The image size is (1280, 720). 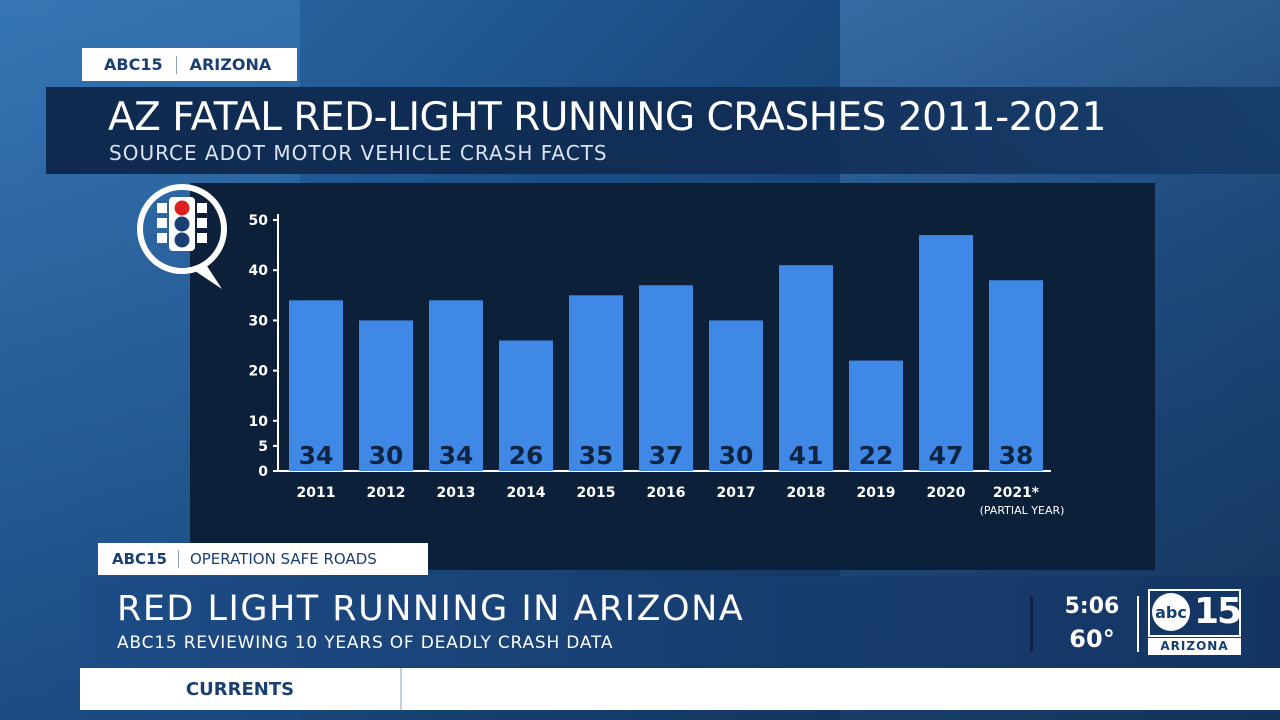 I want to click on time-readout: 5:06, so click(x=1092, y=606).